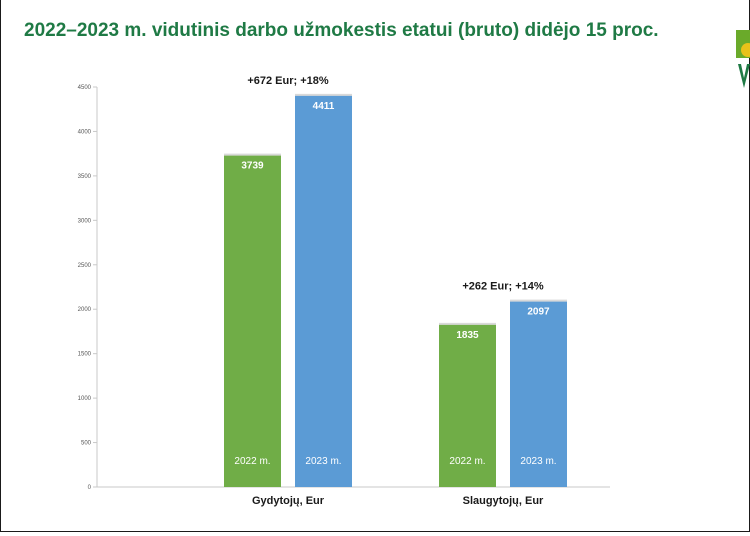 The image size is (750, 536). Describe the element at coordinates (743, 59) in the screenshot. I see `logo-icon` at that location.